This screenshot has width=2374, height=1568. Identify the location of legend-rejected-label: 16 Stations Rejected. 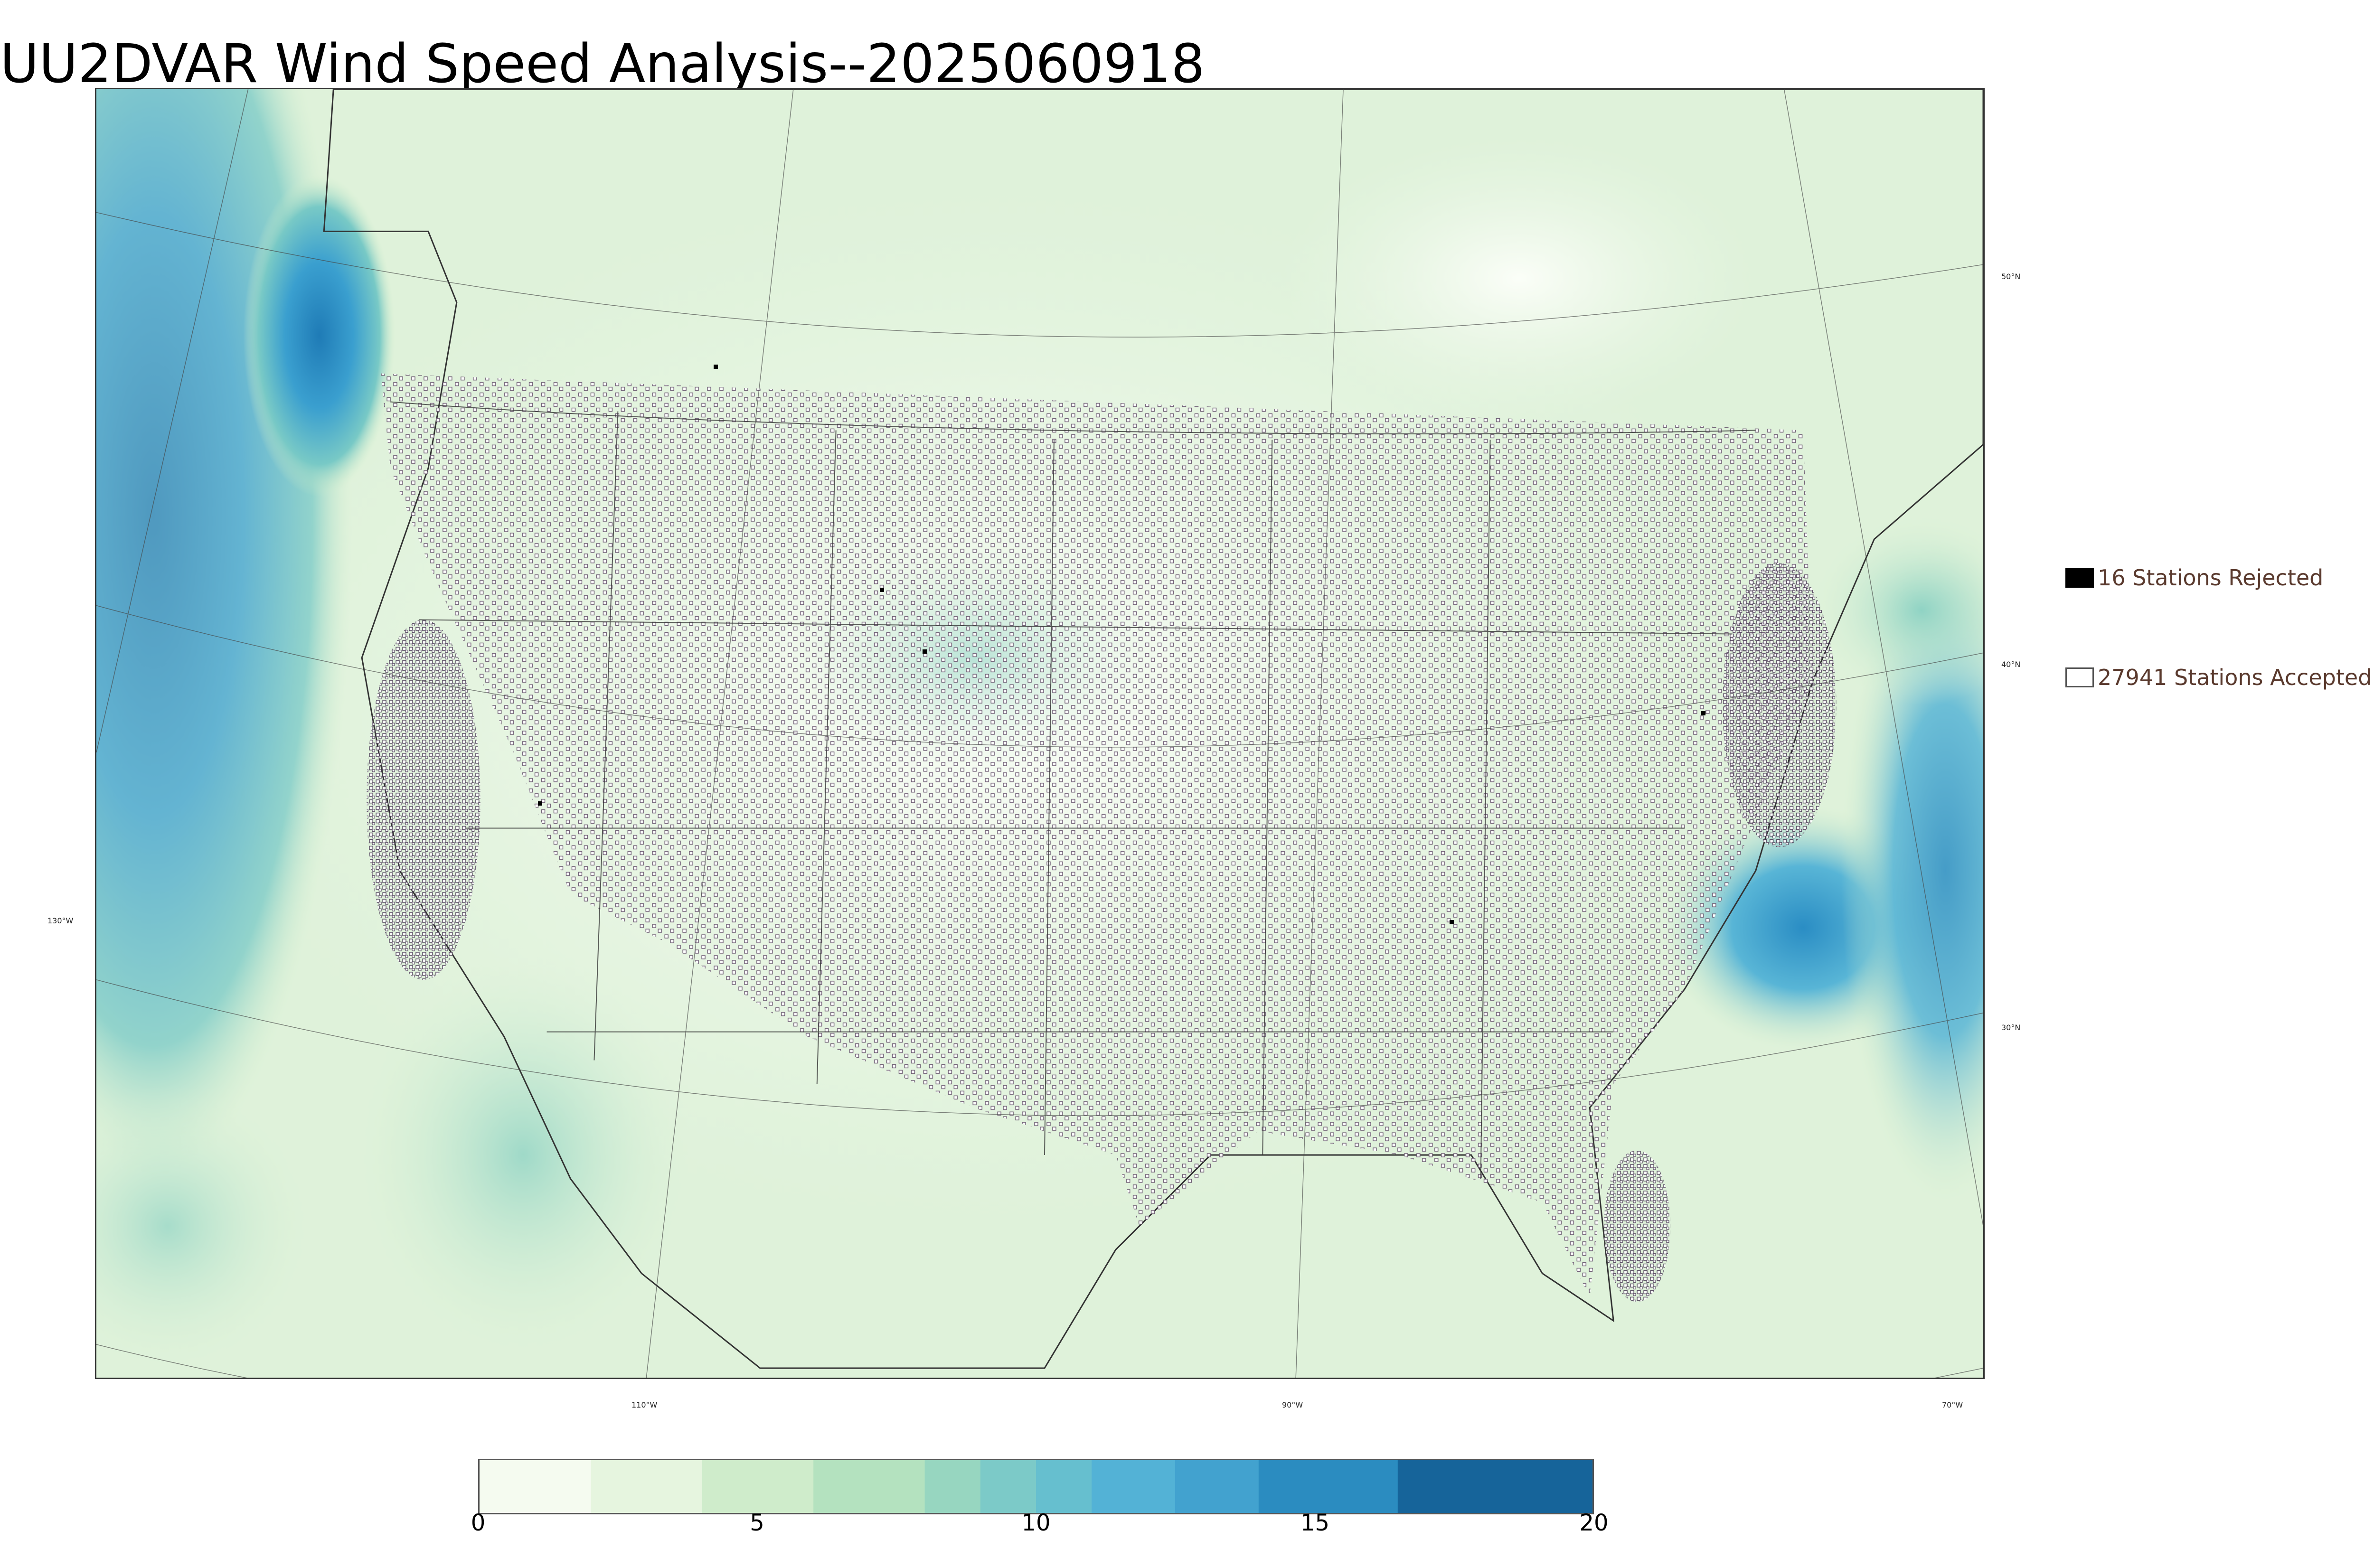
(2211, 578).